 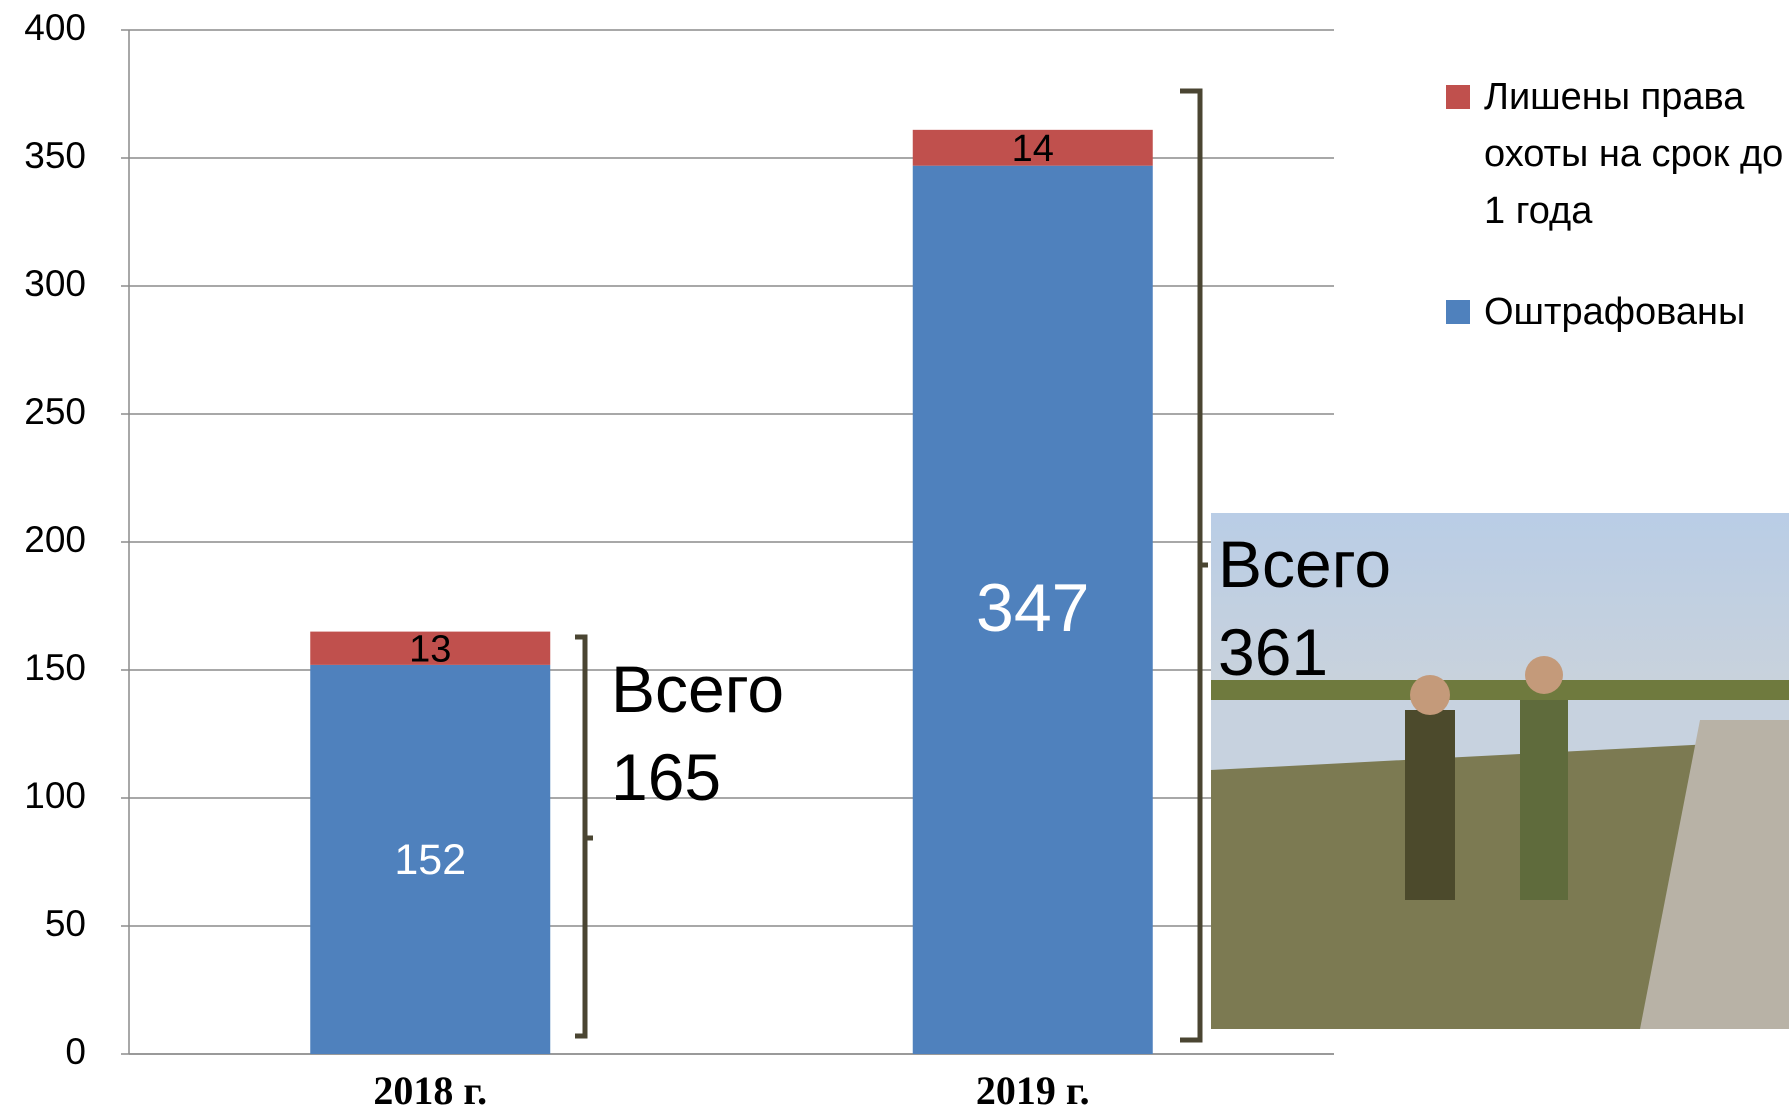 What do you see at coordinates (430, 1090) in the screenshot?
I see `x-tick-label: 2018 г.` at bounding box center [430, 1090].